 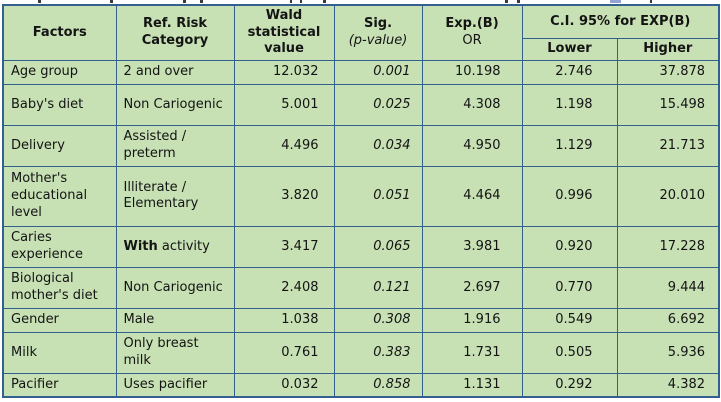 What do you see at coordinates (175, 196) in the screenshot?
I see `ref-category-cell: Illiterate / Elementary` at bounding box center [175, 196].